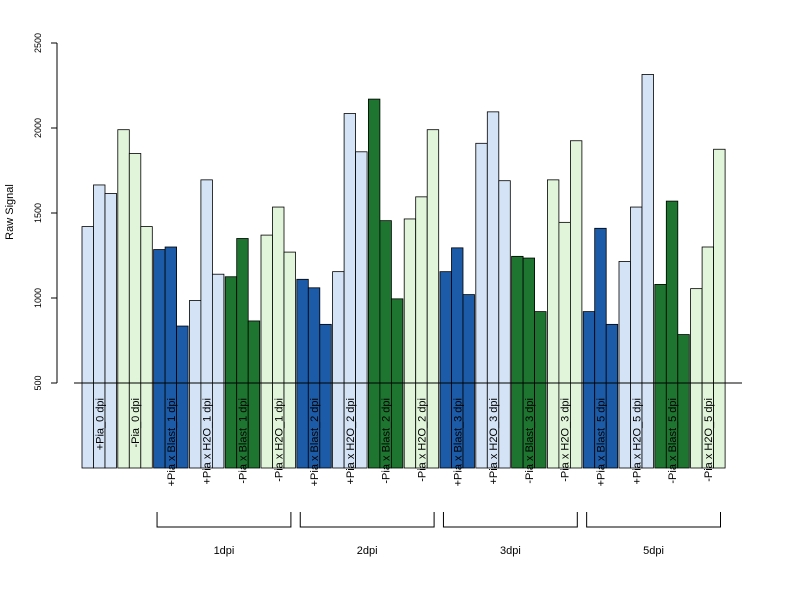  What do you see at coordinates (38, 213) in the screenshot?
I see `y-tick-label: 1500` at bounding box center [38, 213].